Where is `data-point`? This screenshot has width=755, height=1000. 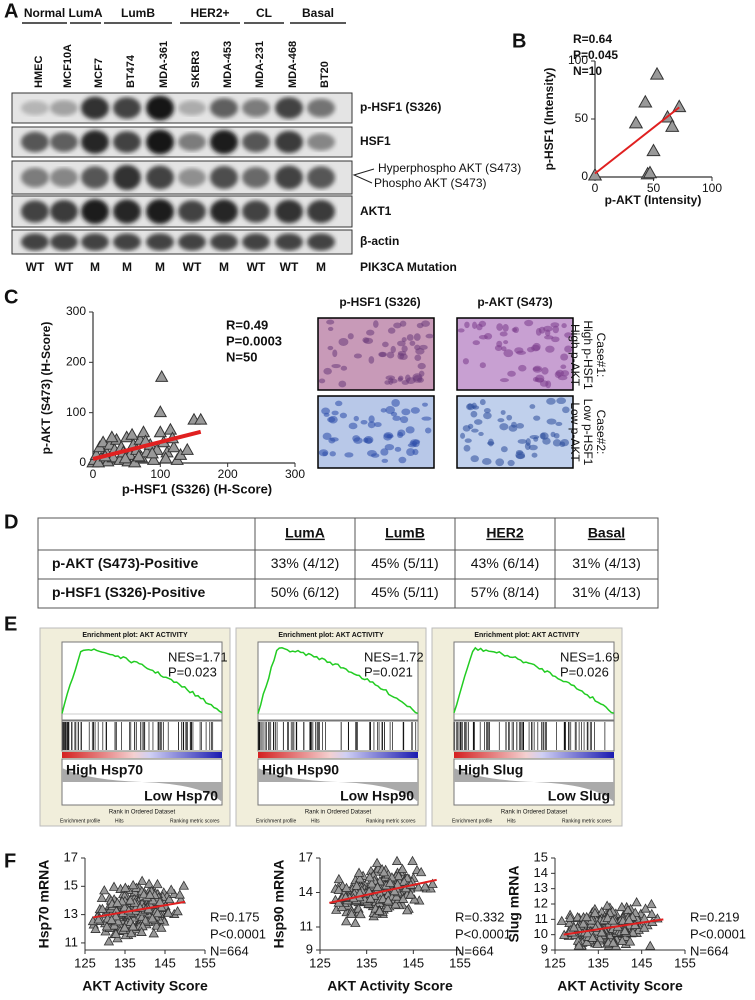 data-point is located at coordinates (653, 150).